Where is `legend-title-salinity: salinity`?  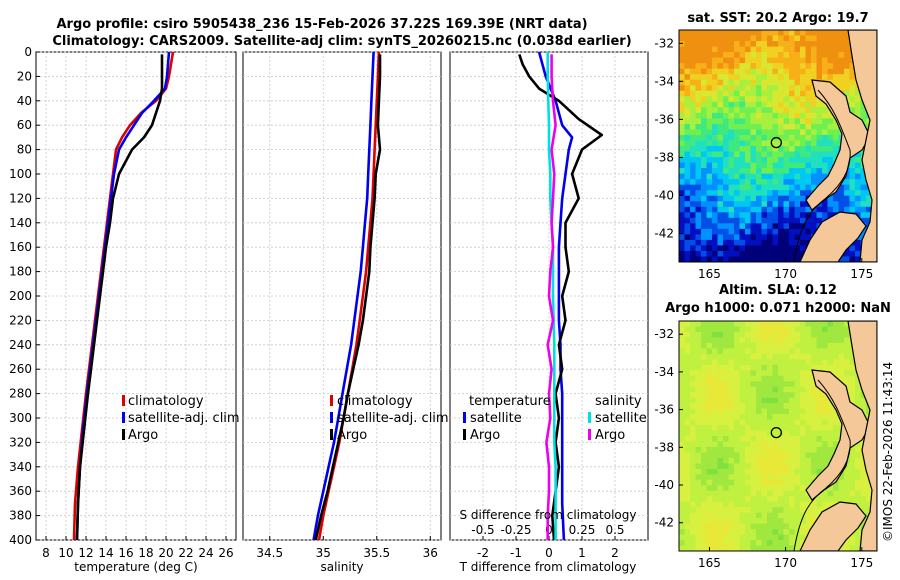 legend-title-salinity: salinity is located at coordinates (618, 401).